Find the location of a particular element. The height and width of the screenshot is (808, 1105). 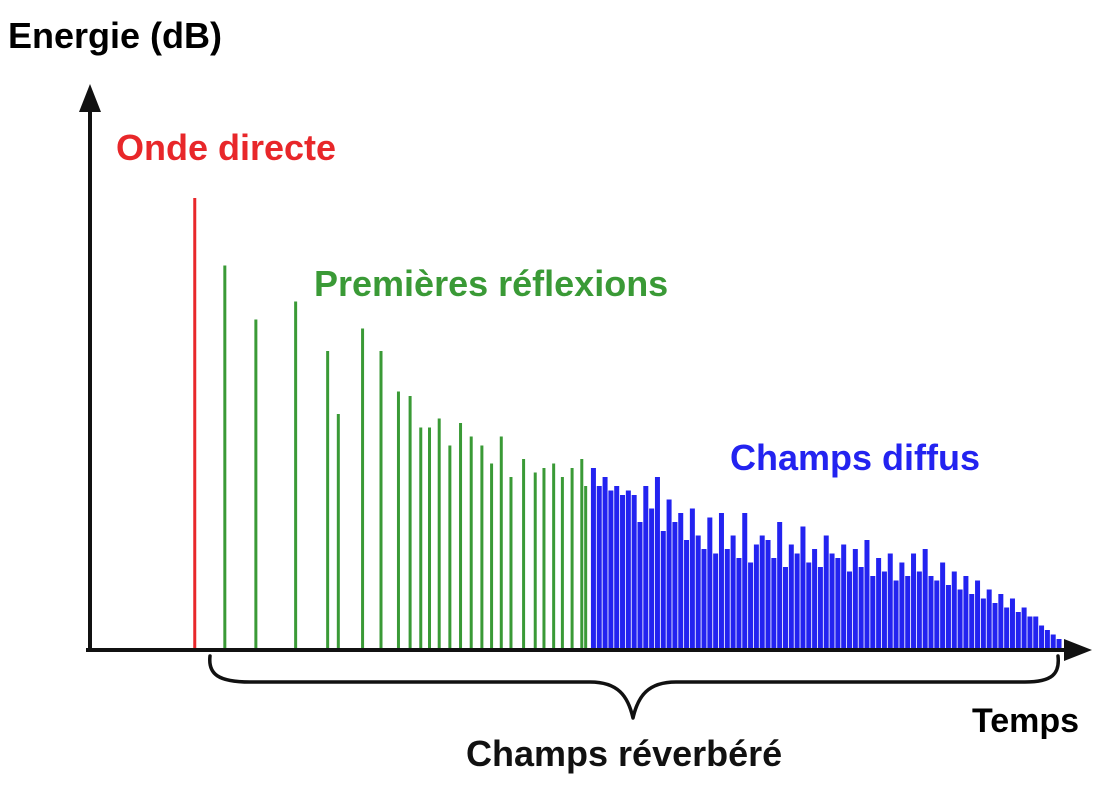

x-axis-label: Temps is located at coordinates (1026, 721).